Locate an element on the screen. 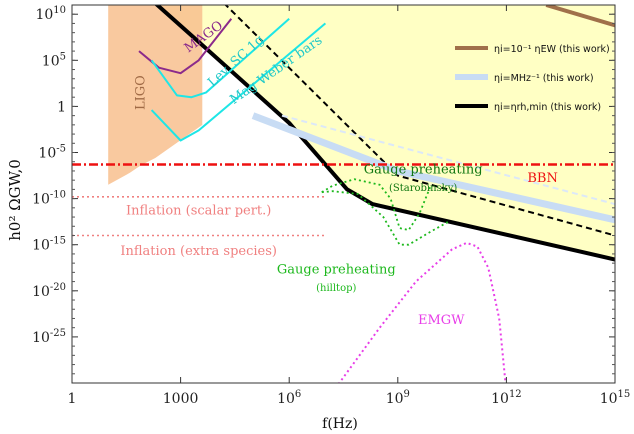  series-mag-weber-bars is located at coordinates (238, 82).